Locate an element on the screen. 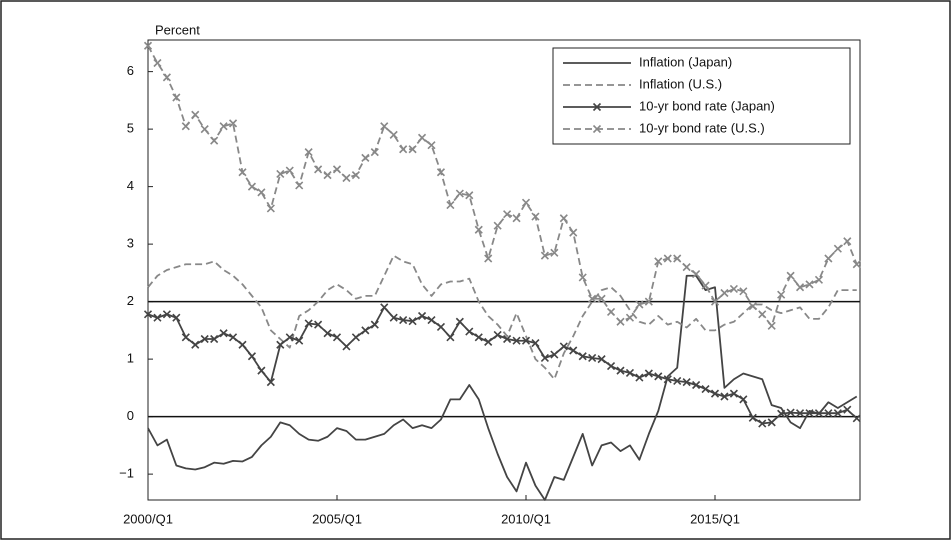  y-tick-label: 6 is located at coordinates (130, 70).